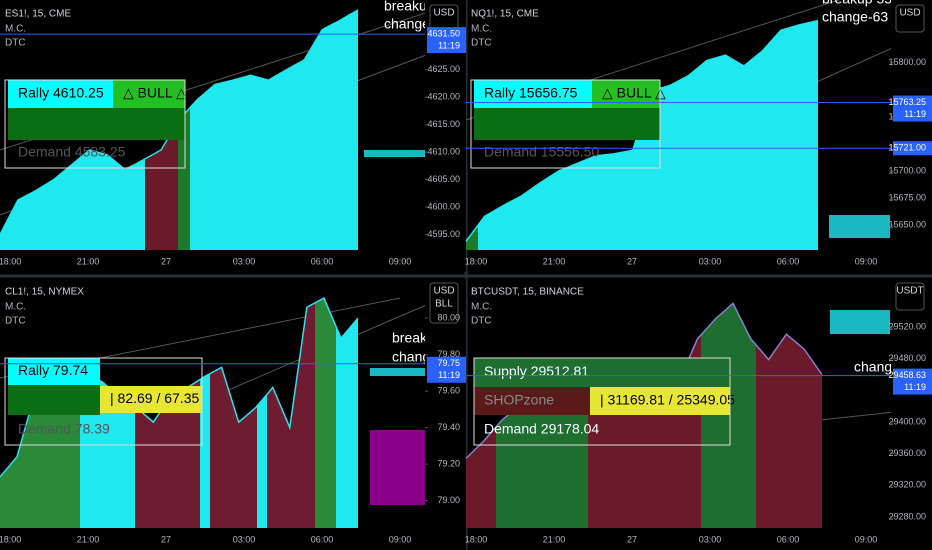 Image resolution: width=932 pixels, height=550 pixels. Describe the element at coordinates (527, 292) in the screenshot. I see `symbol-title: BTCUSDT, 15, BINANCE` at that location.